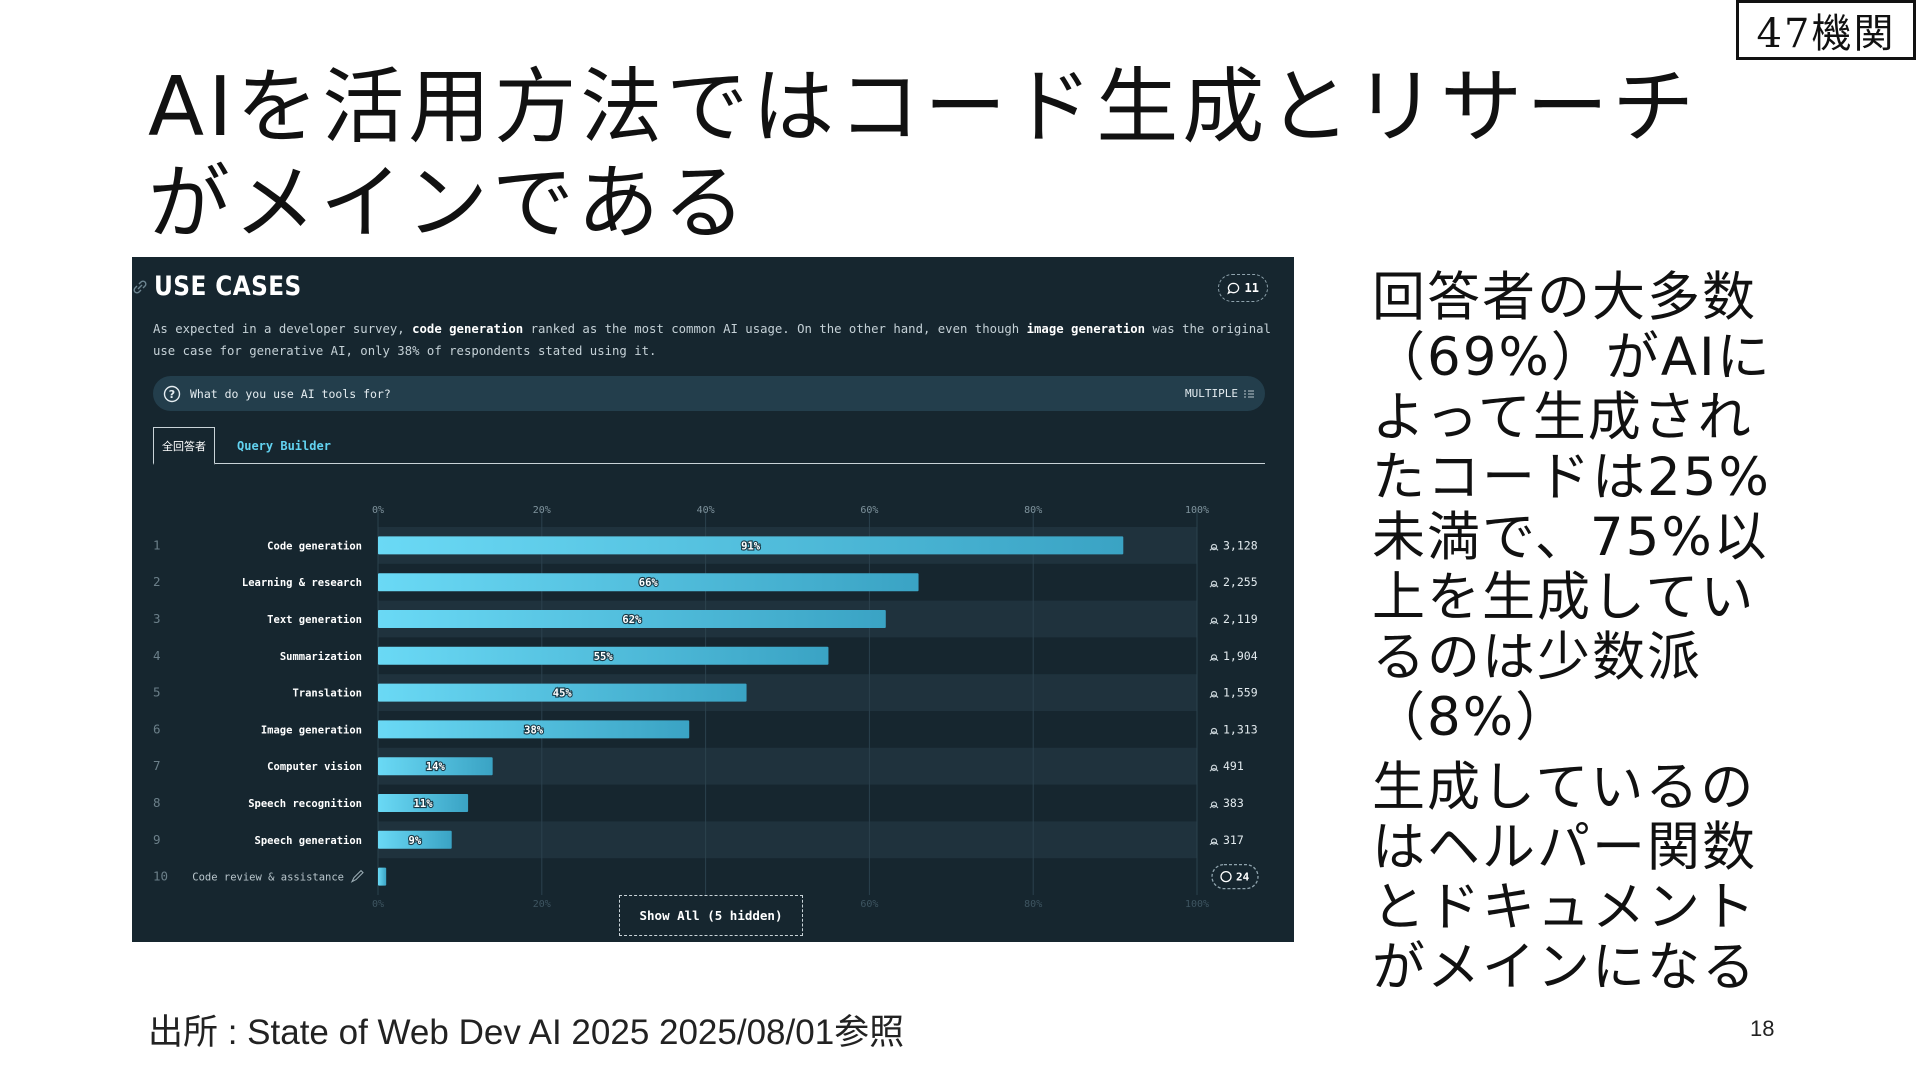 Image resolution: width=1920 pixels, height=1080 pixels. Describe the element at coordinates (184, 446) in the screenshot. I see `tab-all-respondents: 全回答者` at that location.